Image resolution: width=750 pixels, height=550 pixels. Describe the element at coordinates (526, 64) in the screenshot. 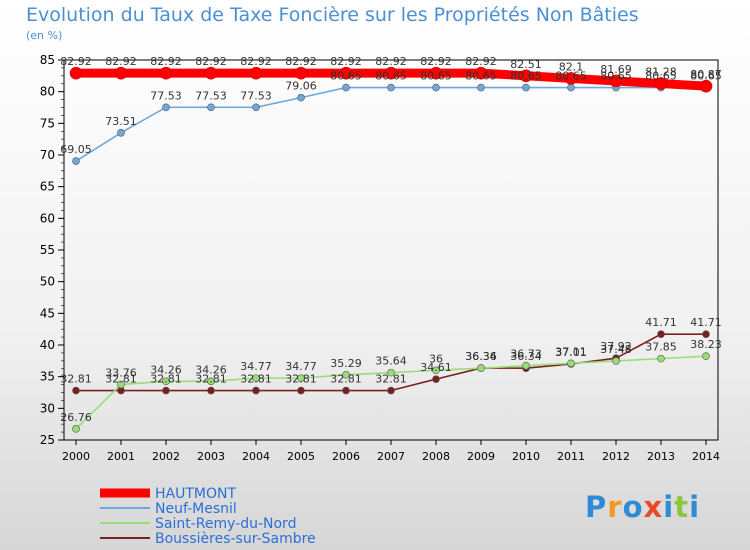

I see `data-label: 82.51` at that location.